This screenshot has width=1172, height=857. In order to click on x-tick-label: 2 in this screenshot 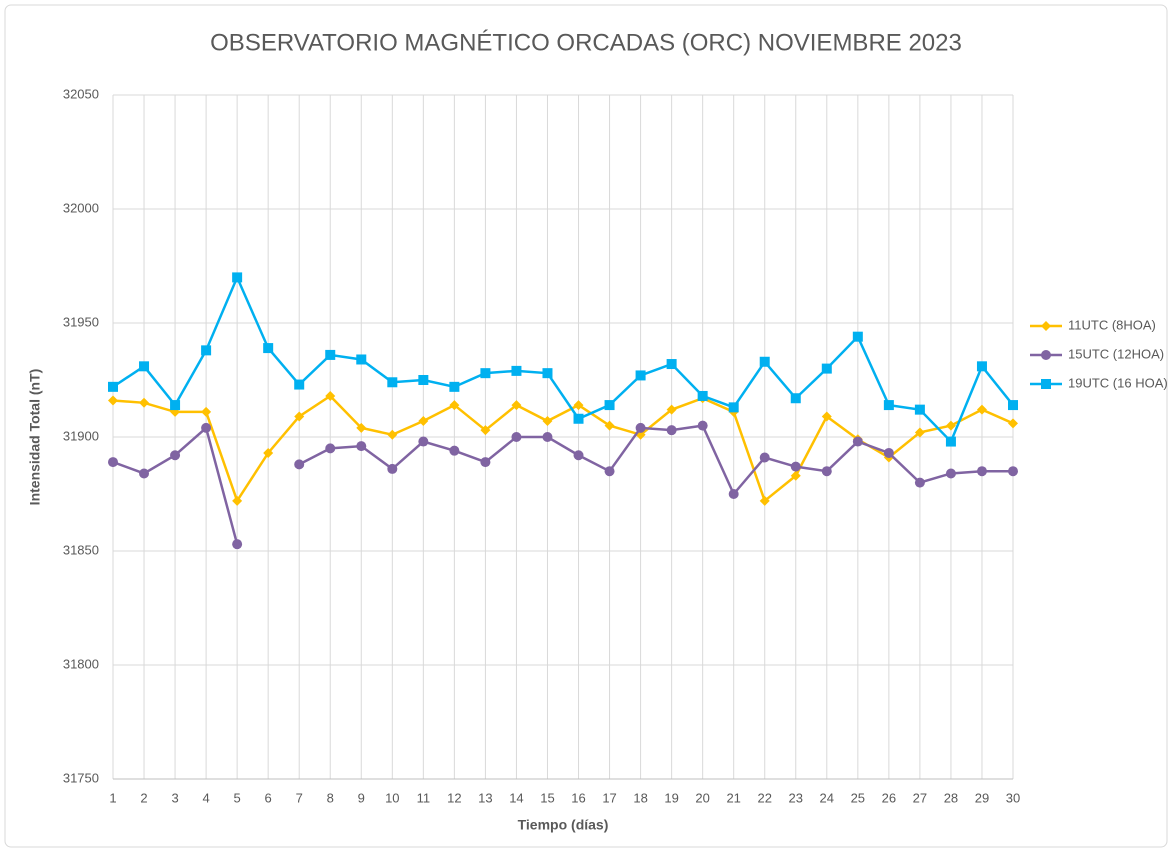, I will do `click(143, 797)`.